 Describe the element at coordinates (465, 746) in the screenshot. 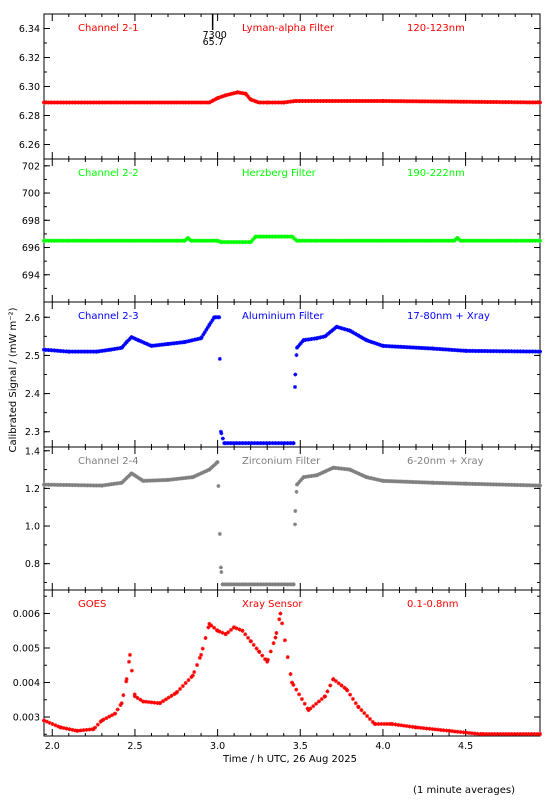

I see `x-tick-label: 4.5` at that location.